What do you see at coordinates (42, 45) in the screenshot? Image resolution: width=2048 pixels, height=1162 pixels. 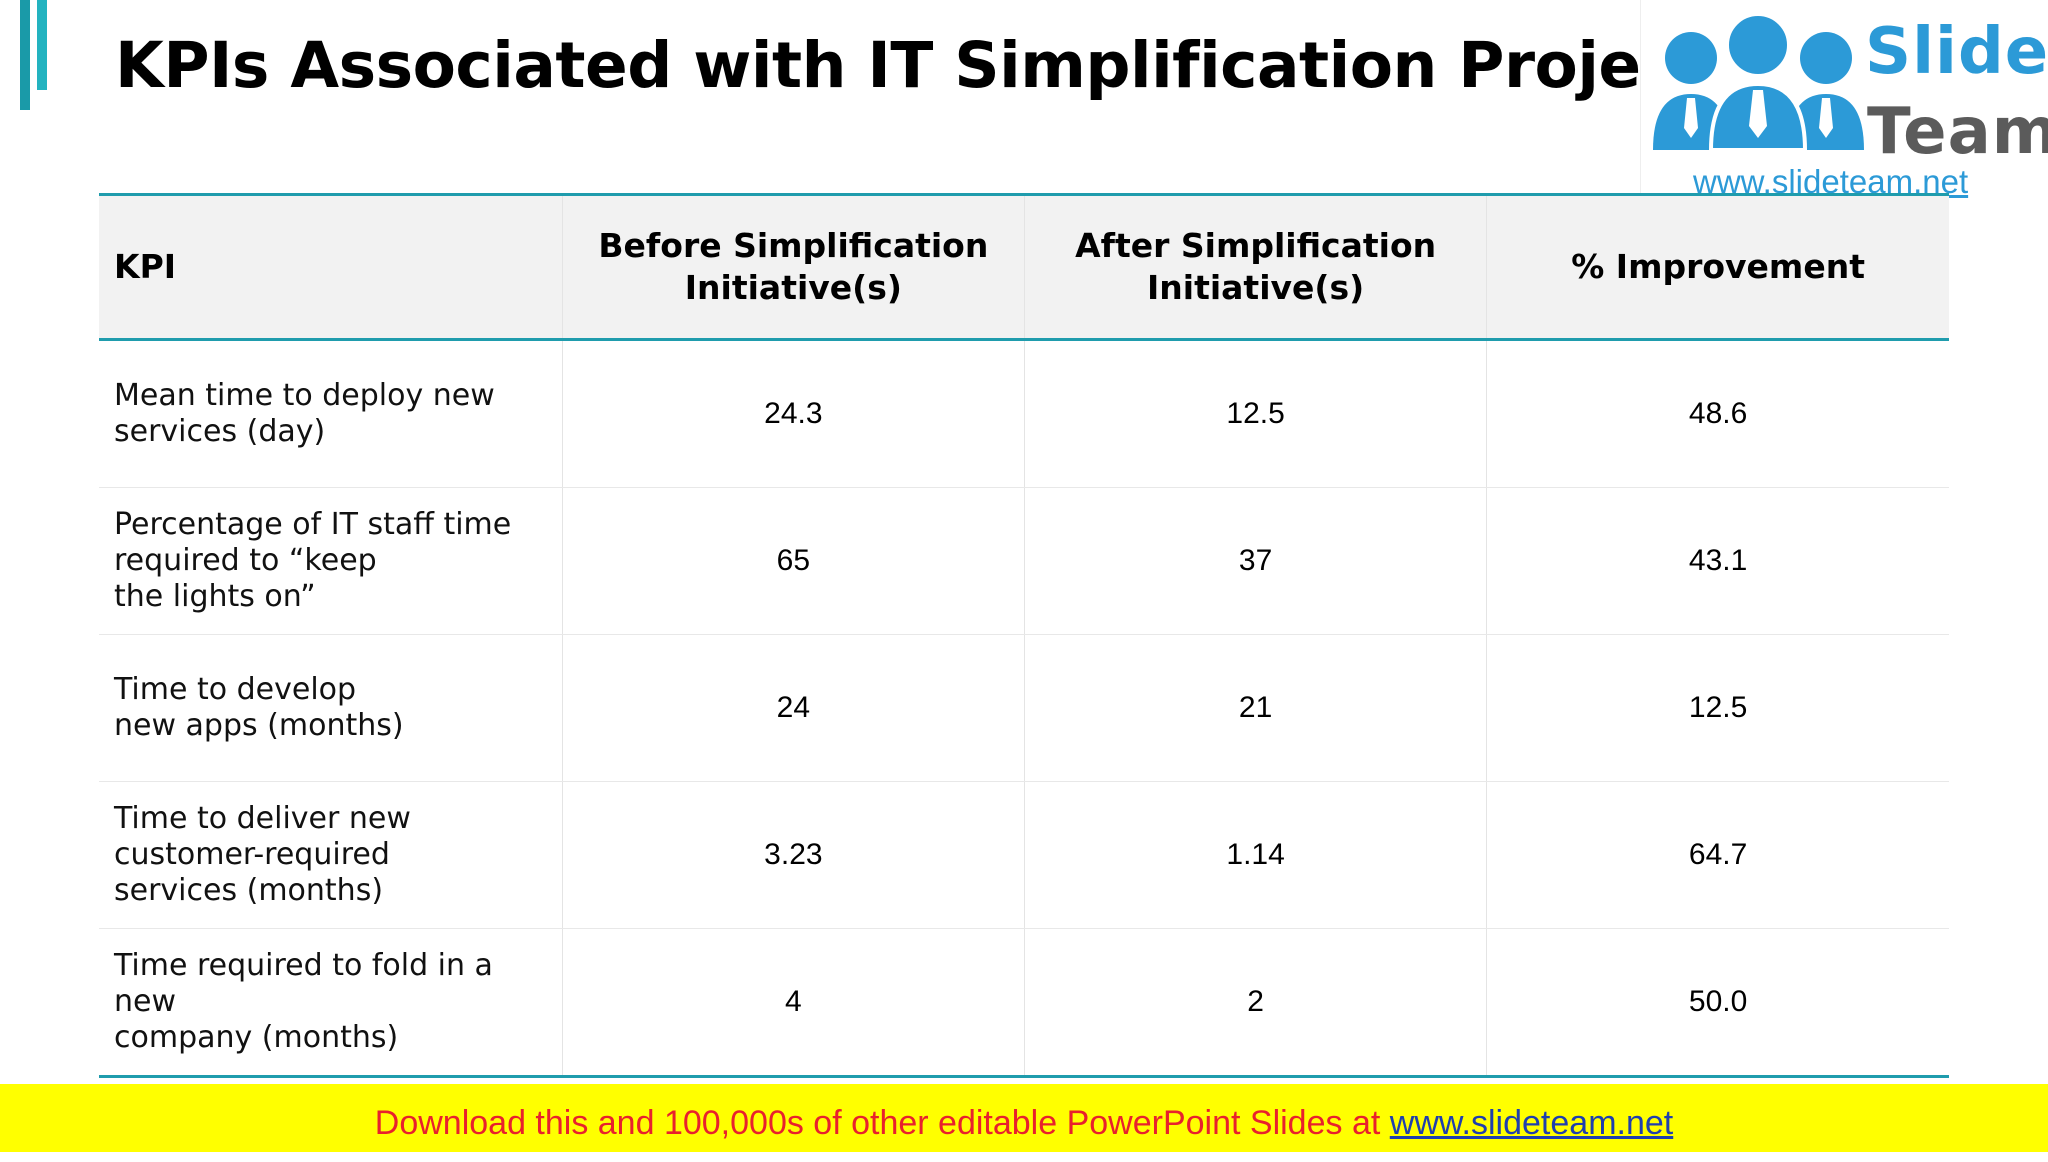 I see `accent-bar-inner` at bounding box center [42, 45].